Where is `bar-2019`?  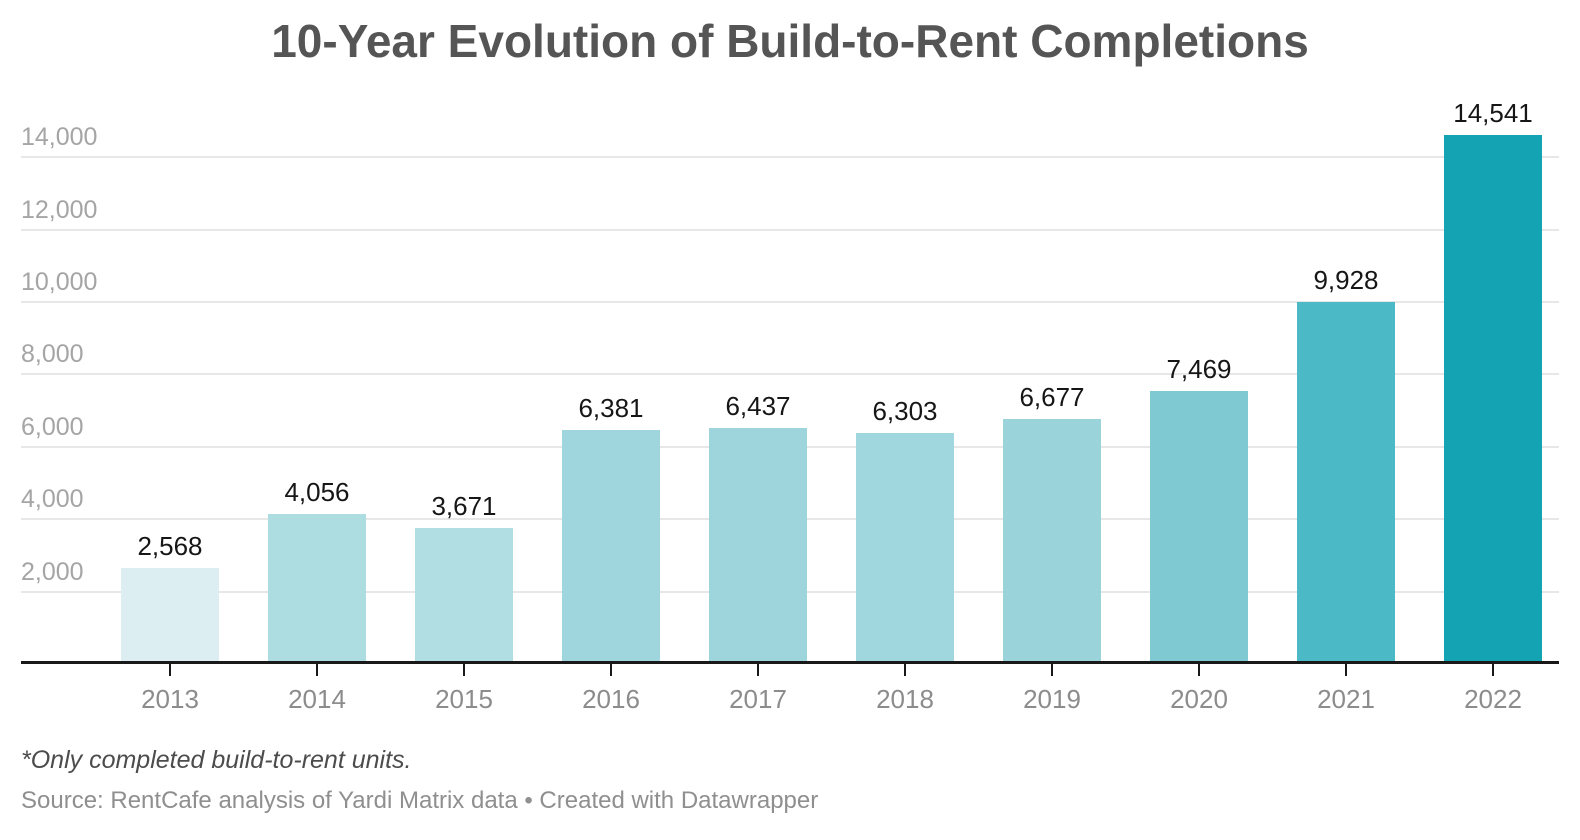 bar-2019 is located at coordinates (1052, 540).